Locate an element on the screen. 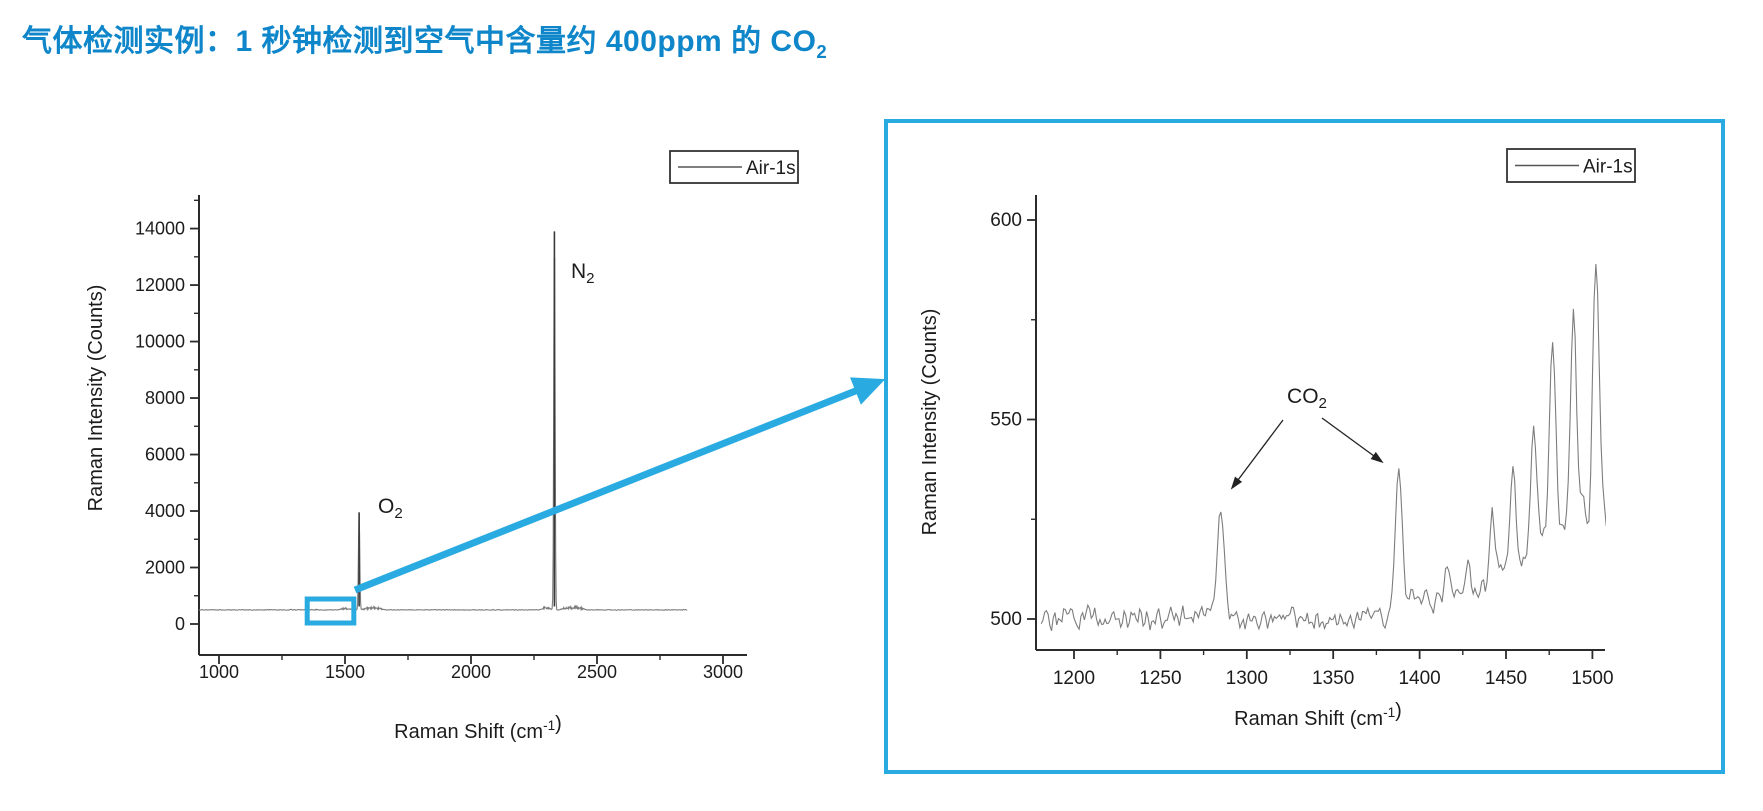  page-title-subscript: 2 is located at coordinates (822, 51).